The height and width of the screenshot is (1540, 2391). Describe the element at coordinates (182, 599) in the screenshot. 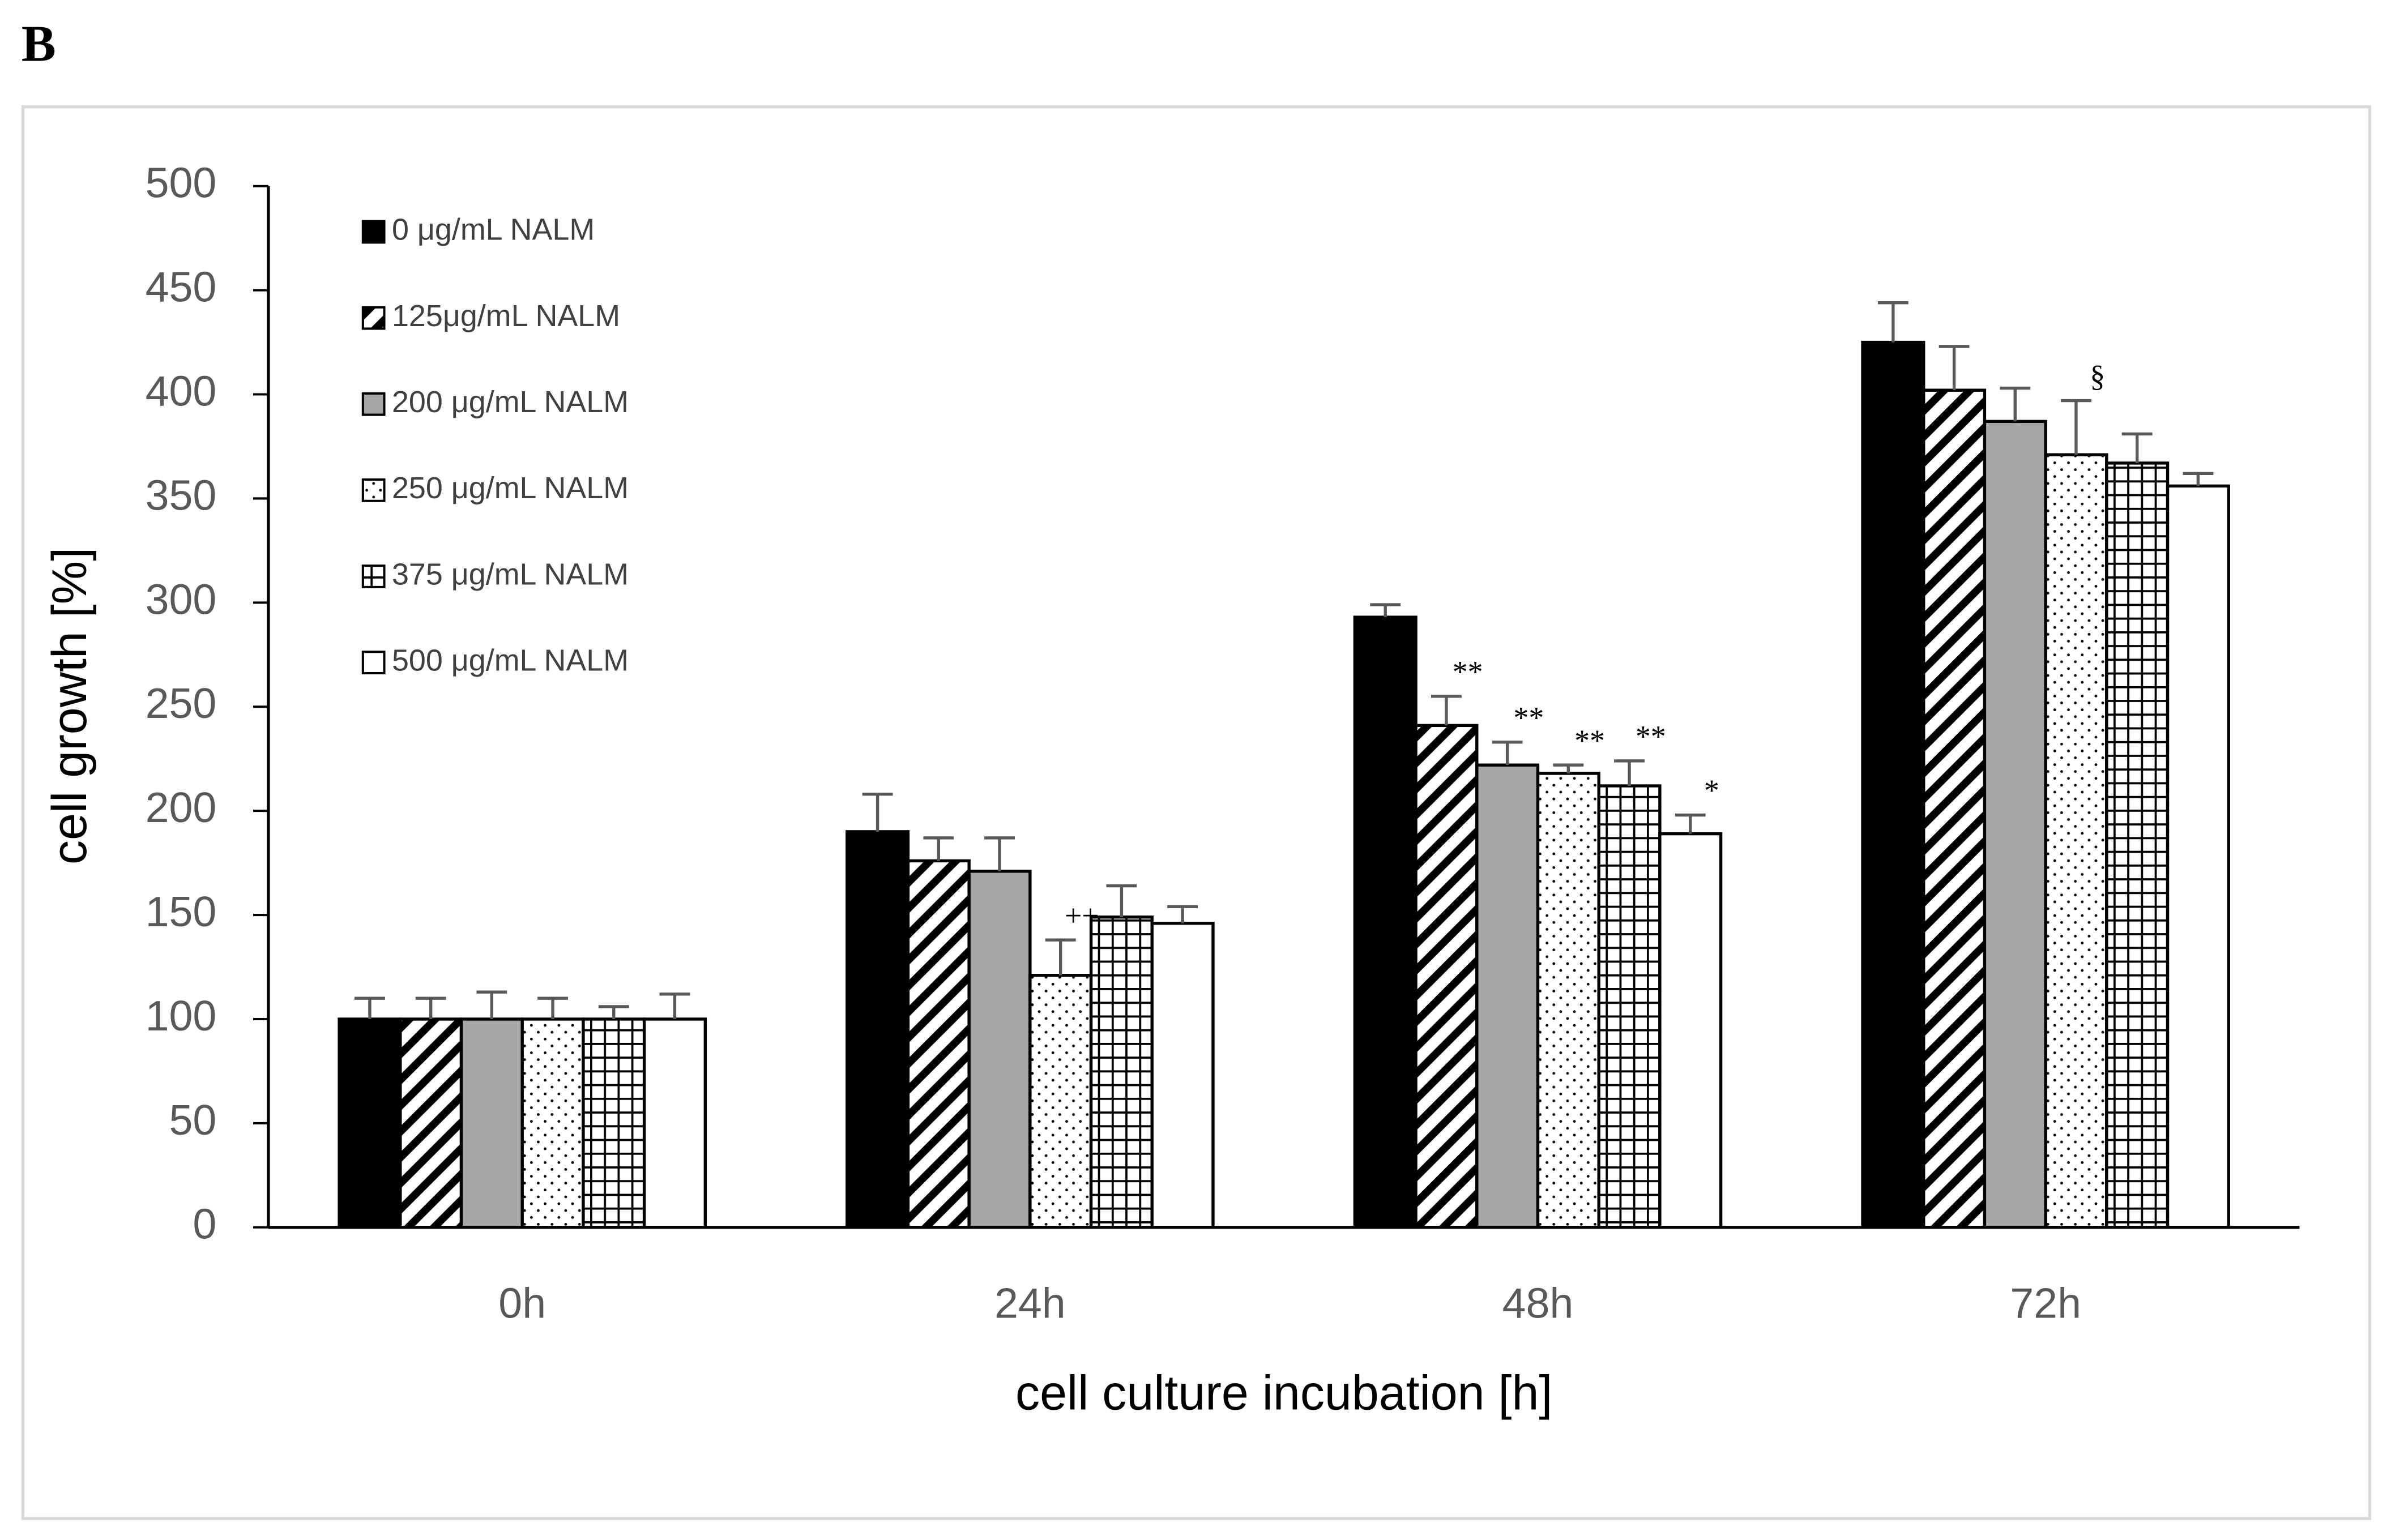

I see `y-tick-label: 300` at that location.